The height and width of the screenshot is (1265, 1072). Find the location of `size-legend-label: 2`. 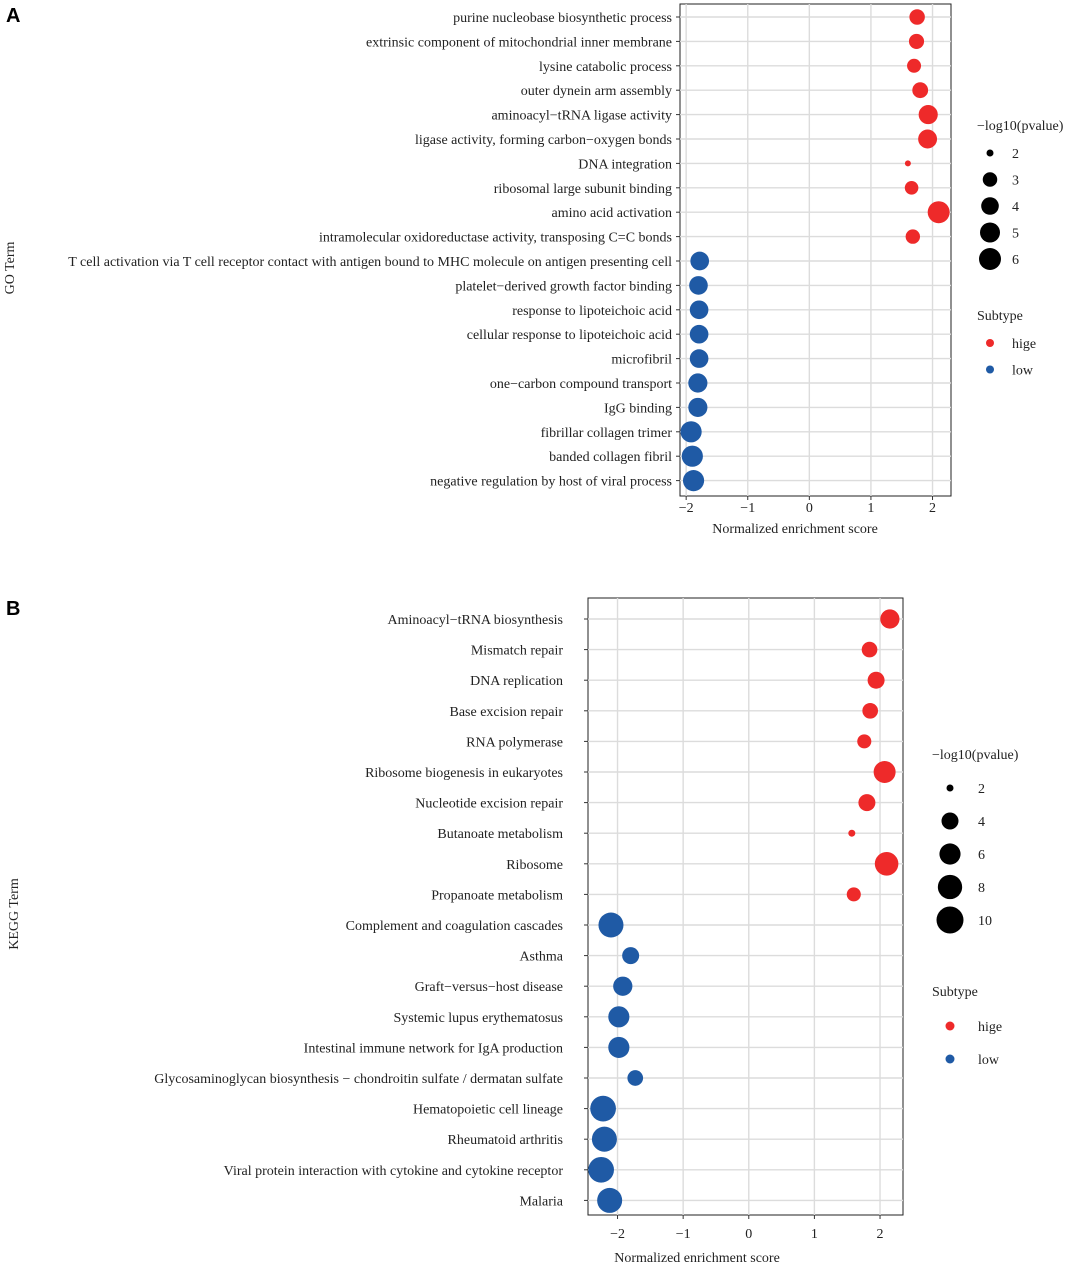

size-legend-label: 2 is located at coordinates (981, 789).